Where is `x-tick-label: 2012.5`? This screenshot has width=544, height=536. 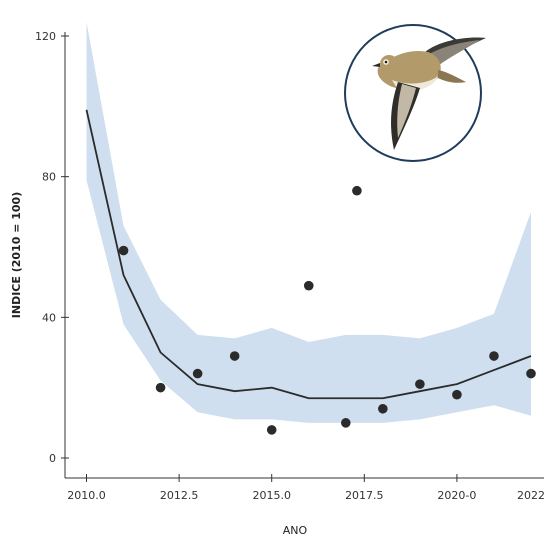
x-tick-label: 2012.5 is located at coordinates (179, 495).